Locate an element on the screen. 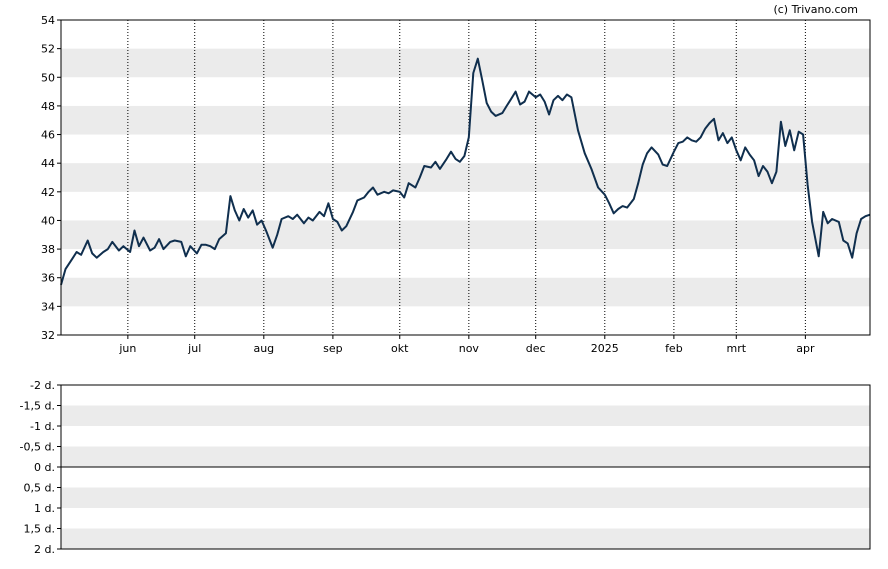  y-tick-label: 0,5 d. is located at coordinates (39, 488).